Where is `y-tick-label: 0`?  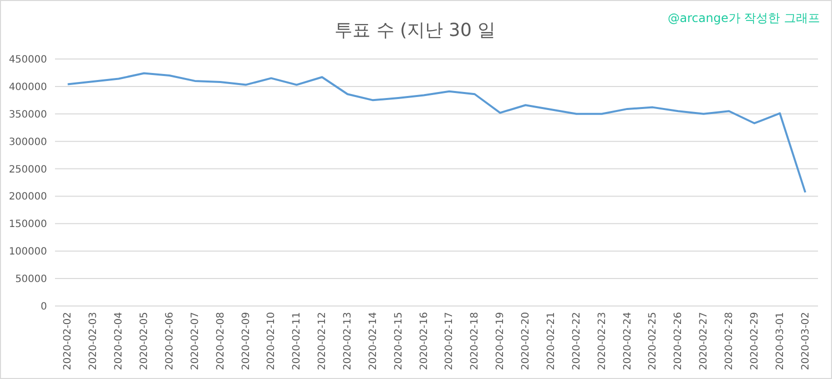
y-tick-label: 0 is located at coordinates (43, 307).